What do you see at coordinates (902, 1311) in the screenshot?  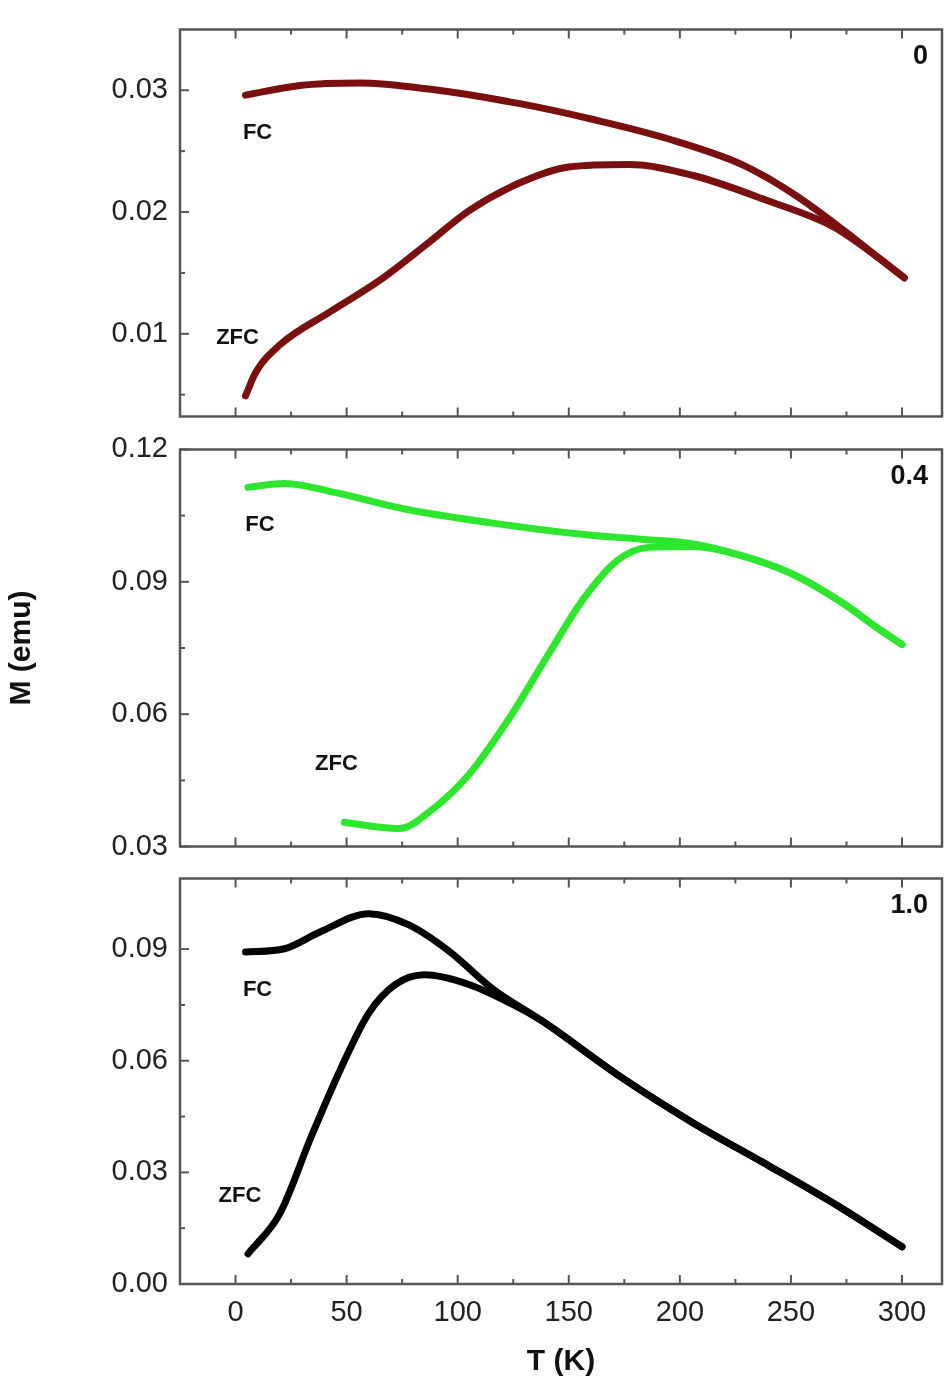 I see `x-tick-label: 300` at bounding box center [902, 1311].